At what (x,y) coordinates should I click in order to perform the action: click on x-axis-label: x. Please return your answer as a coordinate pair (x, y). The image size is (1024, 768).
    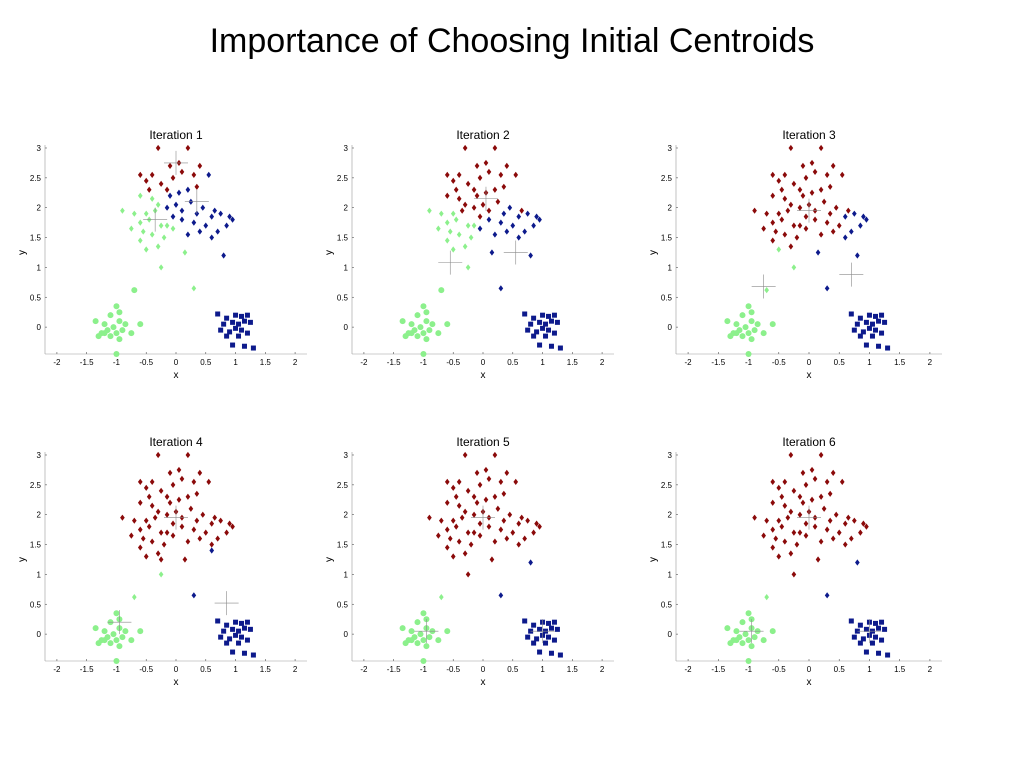
    Looking at the image, I should click on (809, 682).